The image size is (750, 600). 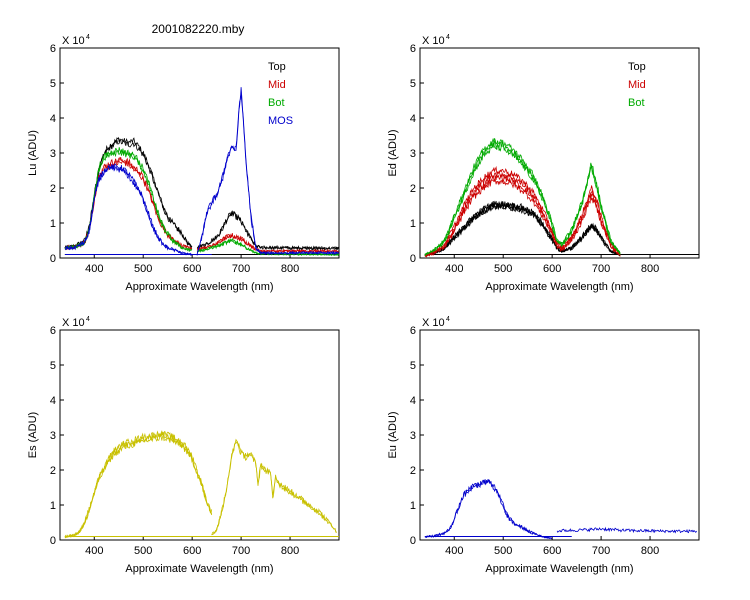 I want to click on y-axis-label: Eu (ADU), so click(x=393, y=434).